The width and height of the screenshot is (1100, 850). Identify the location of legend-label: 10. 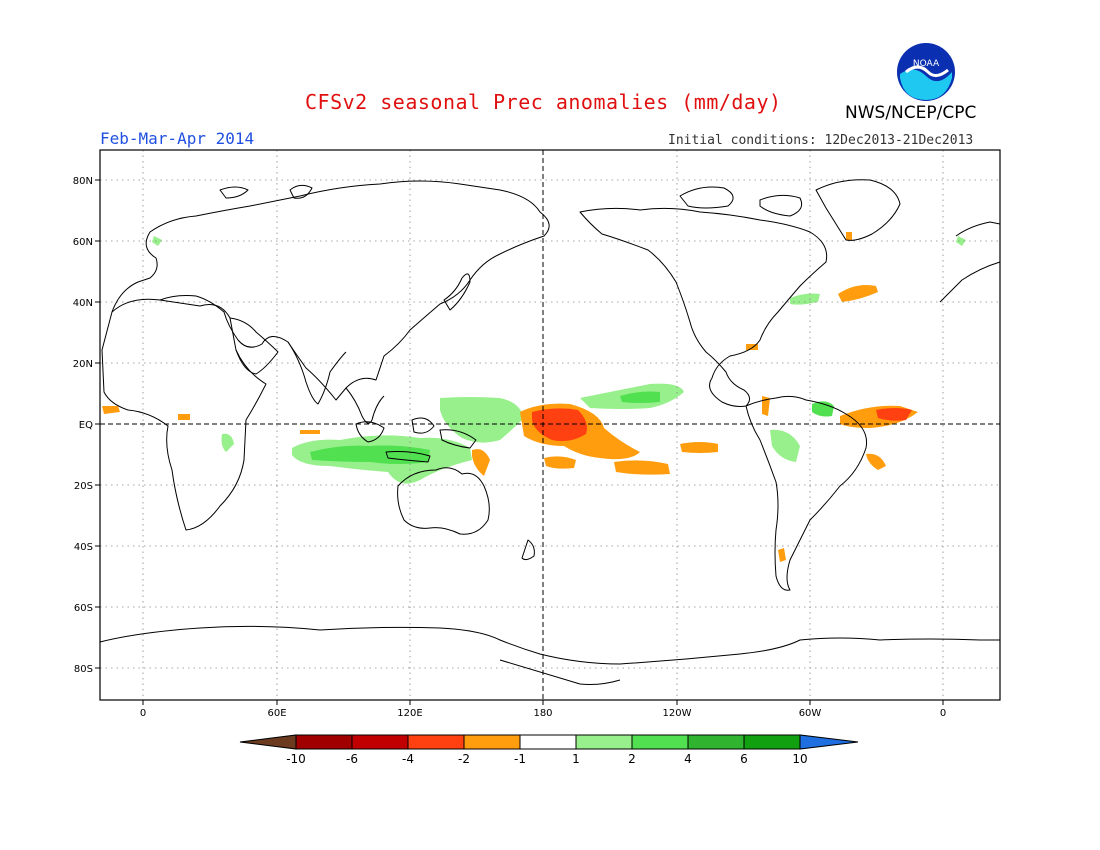
(799, 759).